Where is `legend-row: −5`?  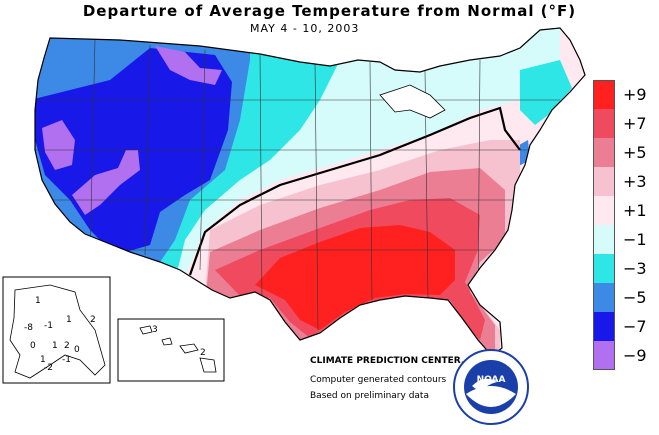
legend-row: −5 is located at coordinates (624, 297).